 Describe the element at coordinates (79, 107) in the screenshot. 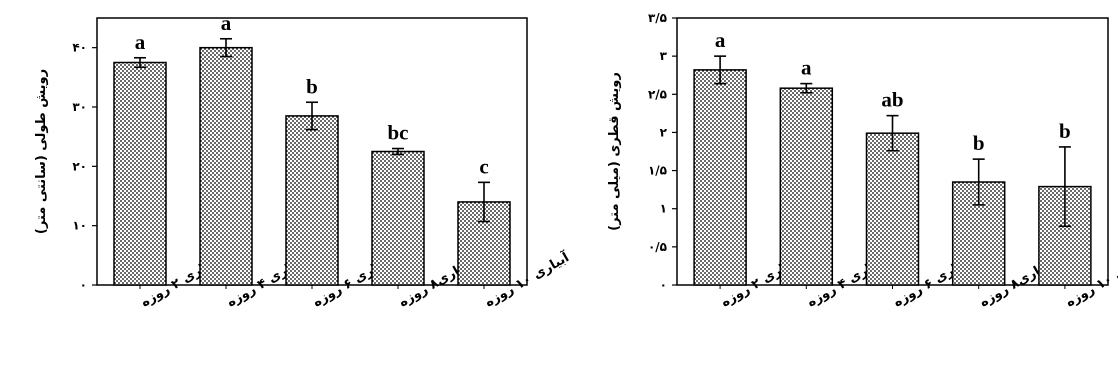

I see `y-tick-label: ۳۰` at that location.